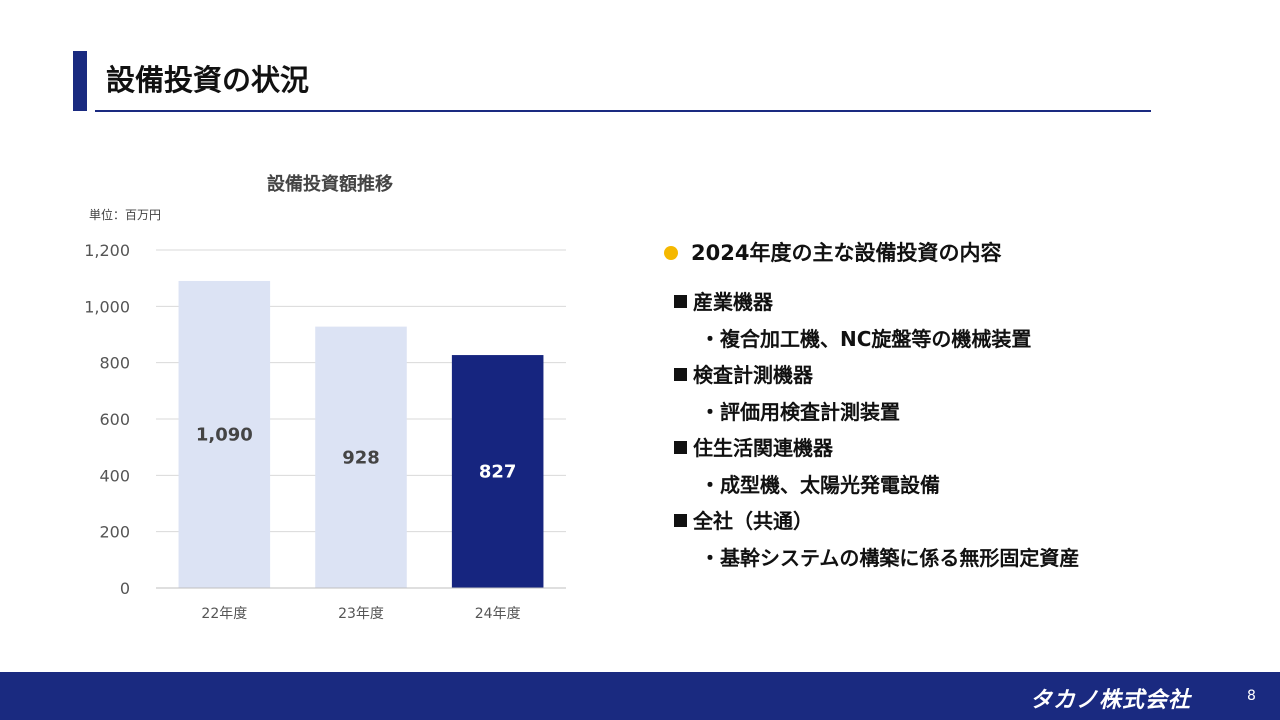  What do you see at coordinates (753, 521) in the screenshot?
I see `category-label: 全社（共通）` at bounding box center [753, 521].